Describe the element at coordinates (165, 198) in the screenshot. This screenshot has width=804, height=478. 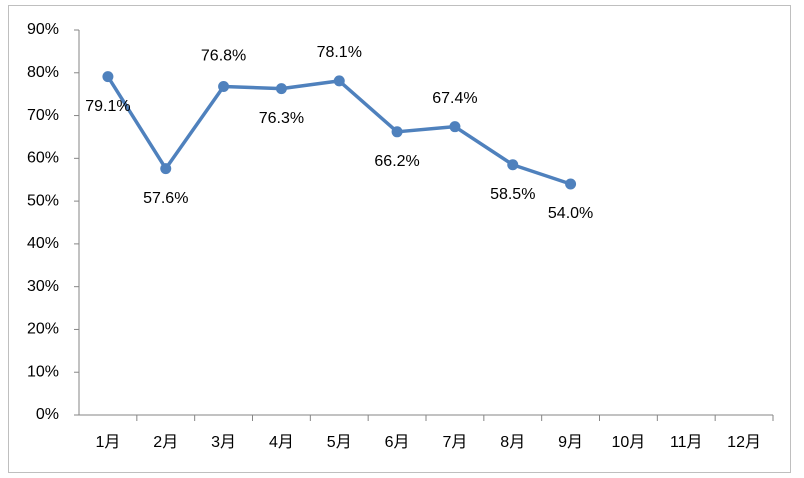
I see `data-label: 57.6%` at that location.